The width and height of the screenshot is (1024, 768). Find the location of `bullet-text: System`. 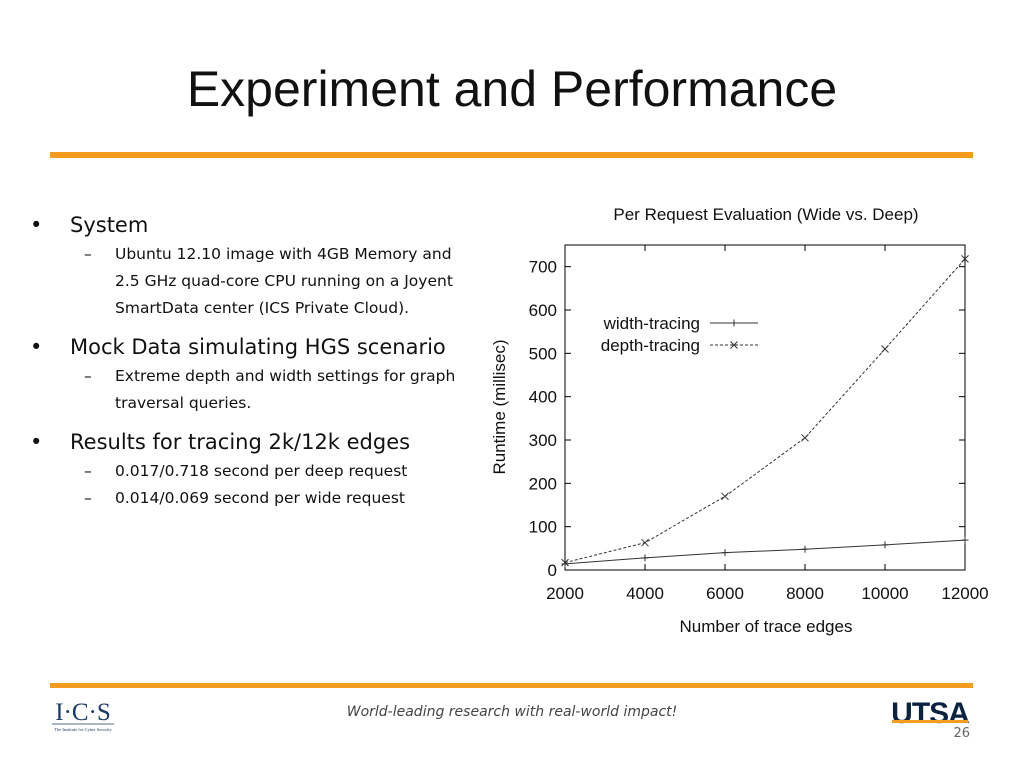

bullet-text: System is located at coordinates (109, 225).